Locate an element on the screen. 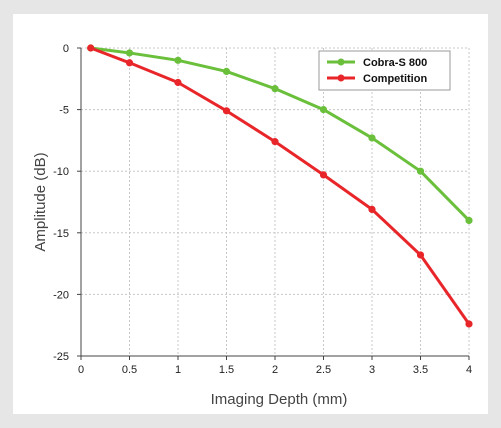 This screenshot has width=501, height=428. y-tick-label: -25 is located at coordinates (61, 357).